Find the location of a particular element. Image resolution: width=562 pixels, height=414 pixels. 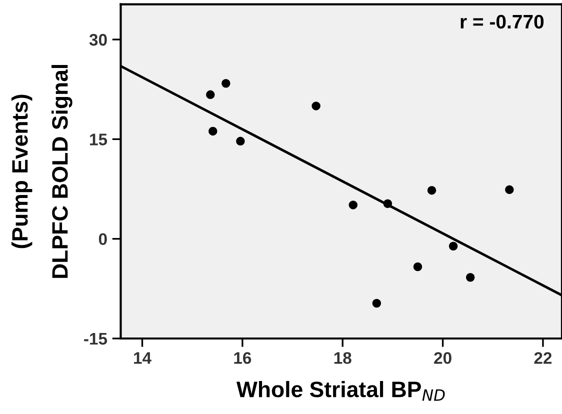

y-tick-label: 30 is located at coordinates (98, 40).